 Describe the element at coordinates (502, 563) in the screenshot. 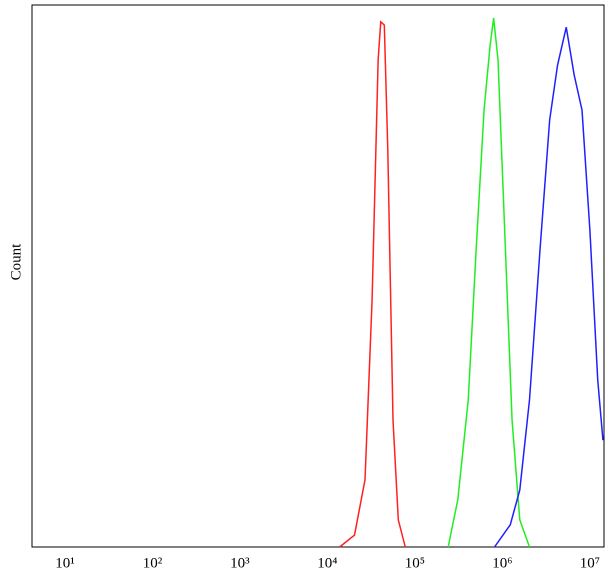

I see `x-tick-label: 10⁶` at that location.